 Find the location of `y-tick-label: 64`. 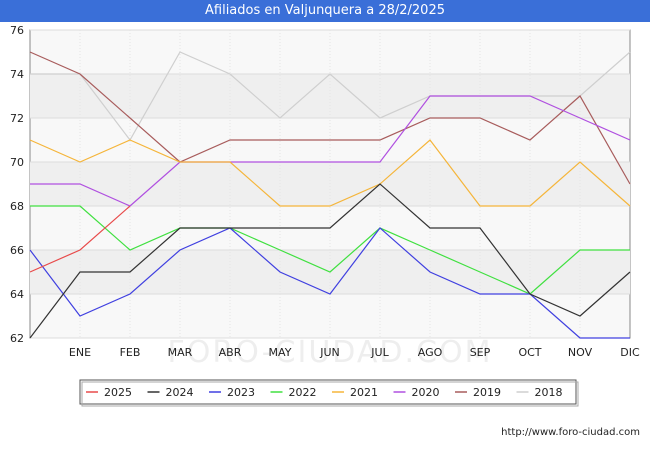

y-tick-label: 64 is located at coordinates (17, 294).